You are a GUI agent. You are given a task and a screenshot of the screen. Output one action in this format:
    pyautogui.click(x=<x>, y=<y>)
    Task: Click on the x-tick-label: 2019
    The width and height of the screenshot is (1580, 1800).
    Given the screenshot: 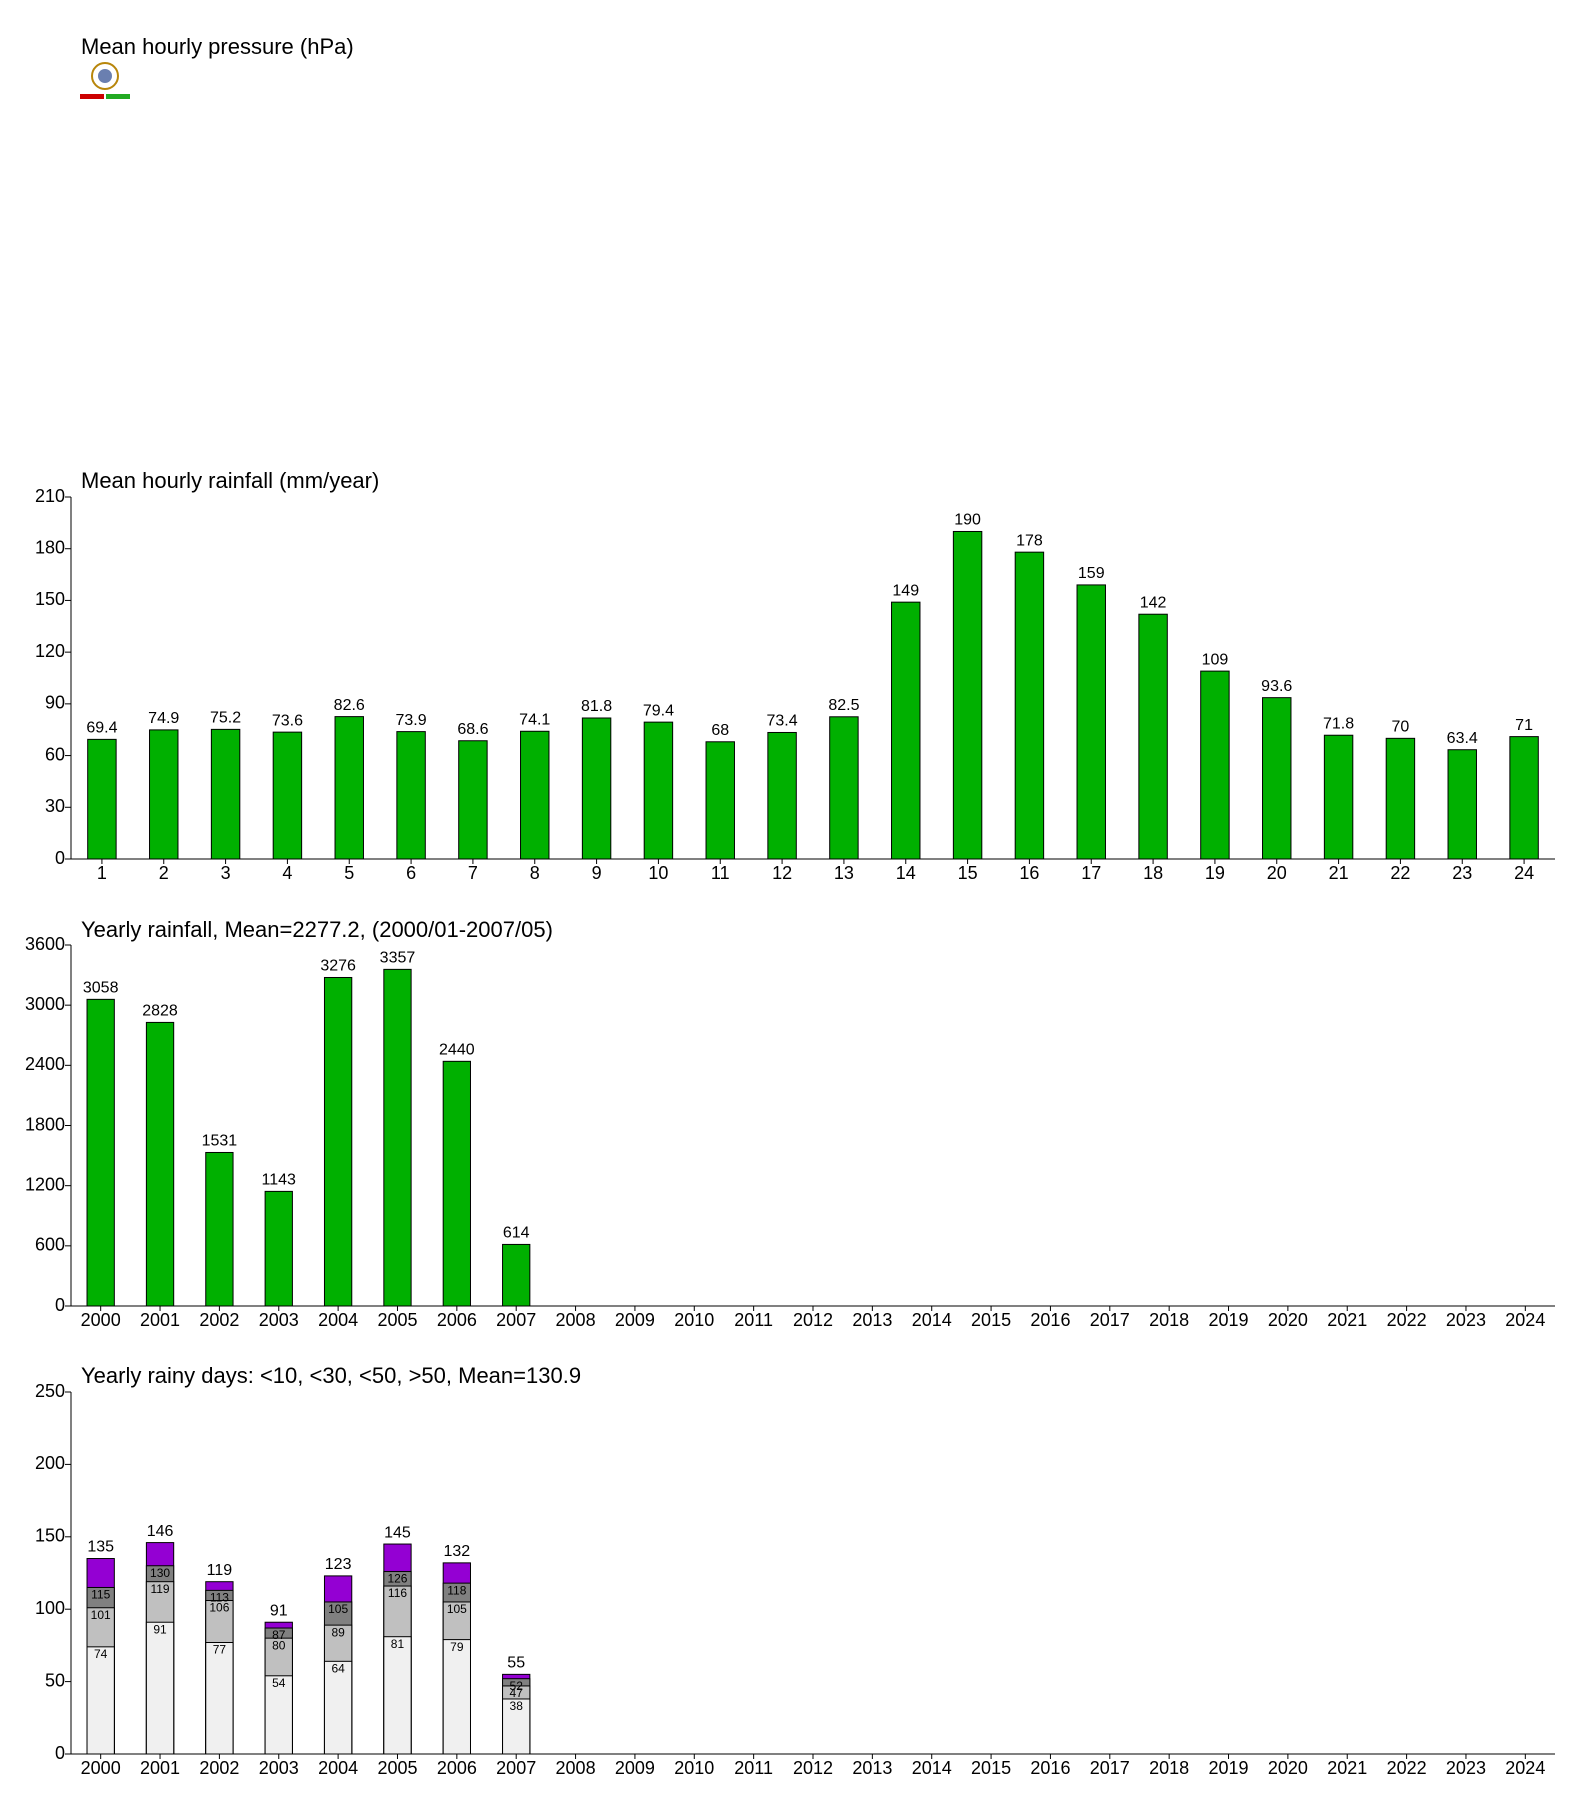 What is the action you would take?
    pyautogui.click(x=1228, y=1768)
    